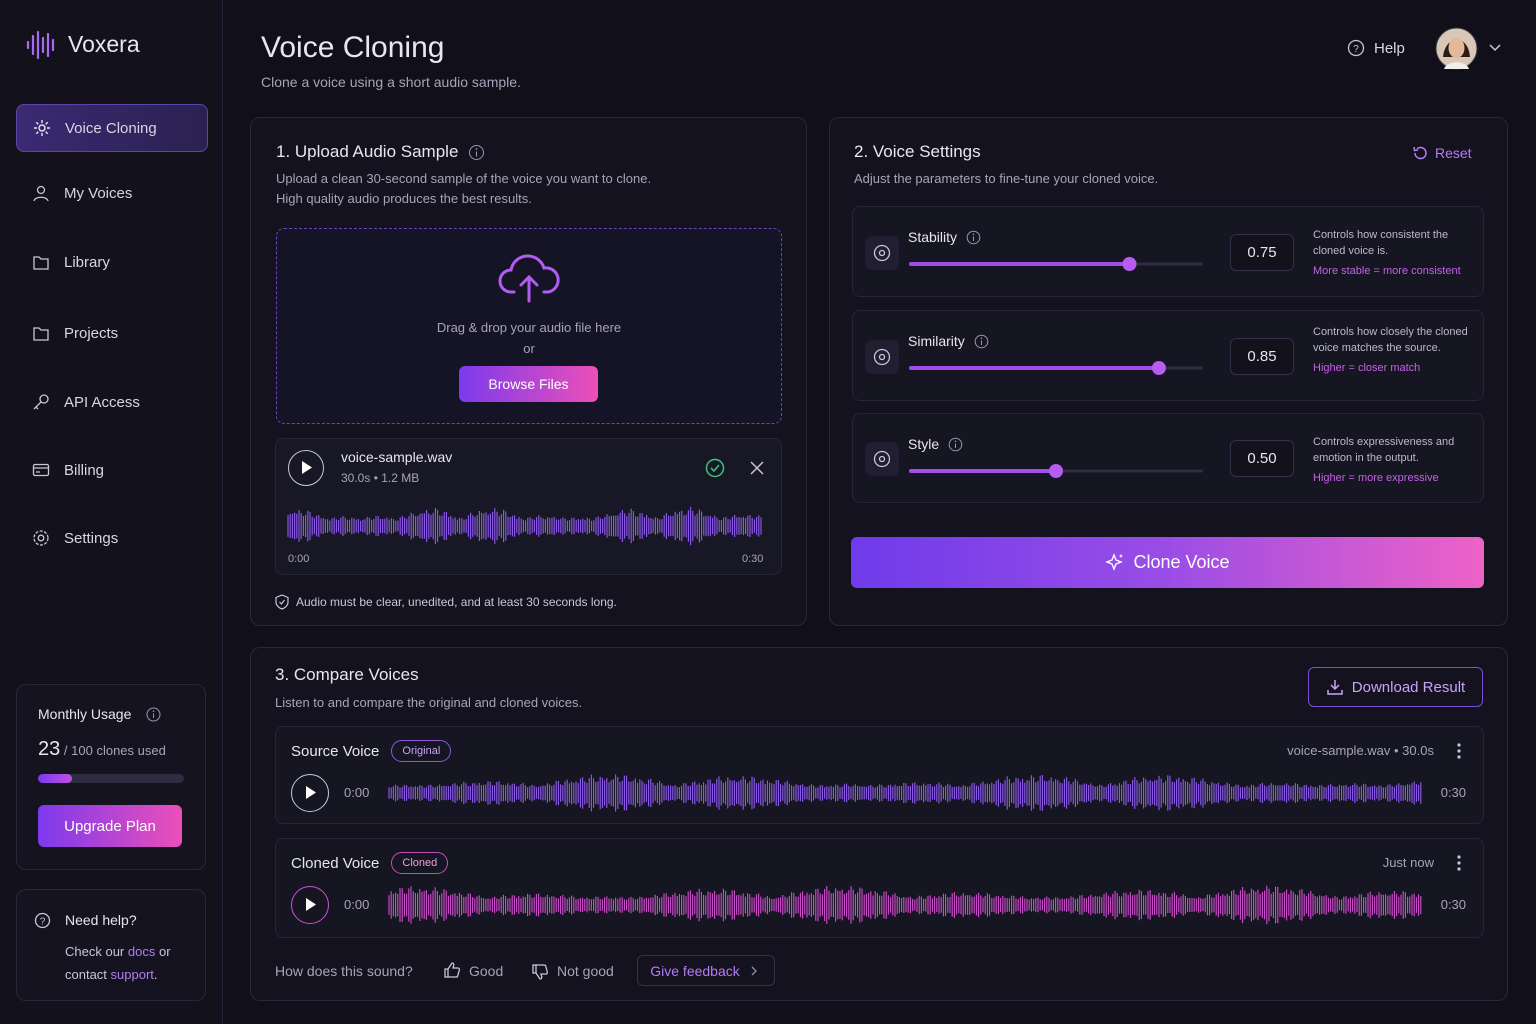 The height and width of the screenshot is (1024, 1536). What do you see at coordinates (112, 193) in the screenshot?
I see `nav-item: My Voices` at bounding box center [112, 193].